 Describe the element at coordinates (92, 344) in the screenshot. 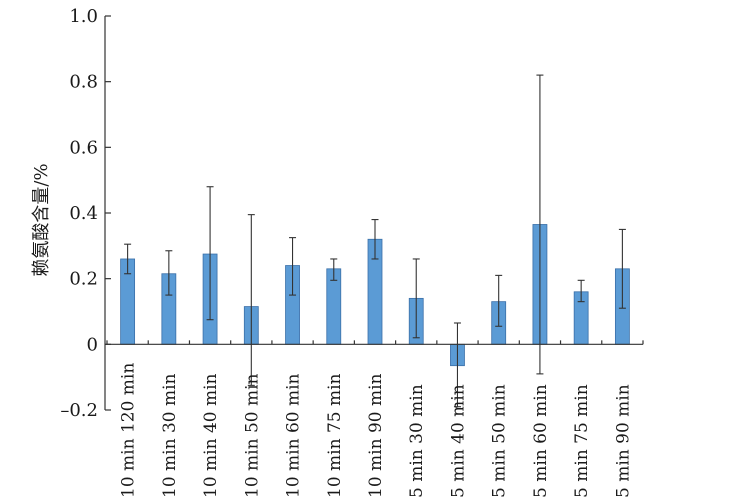

I see `y-tick-label: 0` at that location.